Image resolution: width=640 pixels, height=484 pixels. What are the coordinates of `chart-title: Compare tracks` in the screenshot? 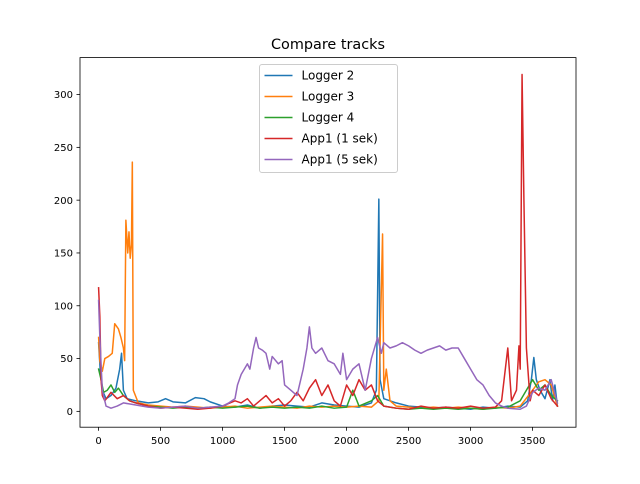 It's located at (328, 45).